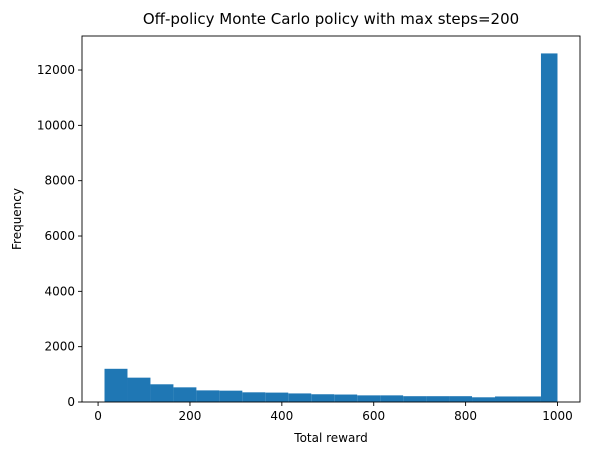  Describe the element at coordinates (56, 125) in the screenshot. I see `y-tick-label-5: 10000` at that location.